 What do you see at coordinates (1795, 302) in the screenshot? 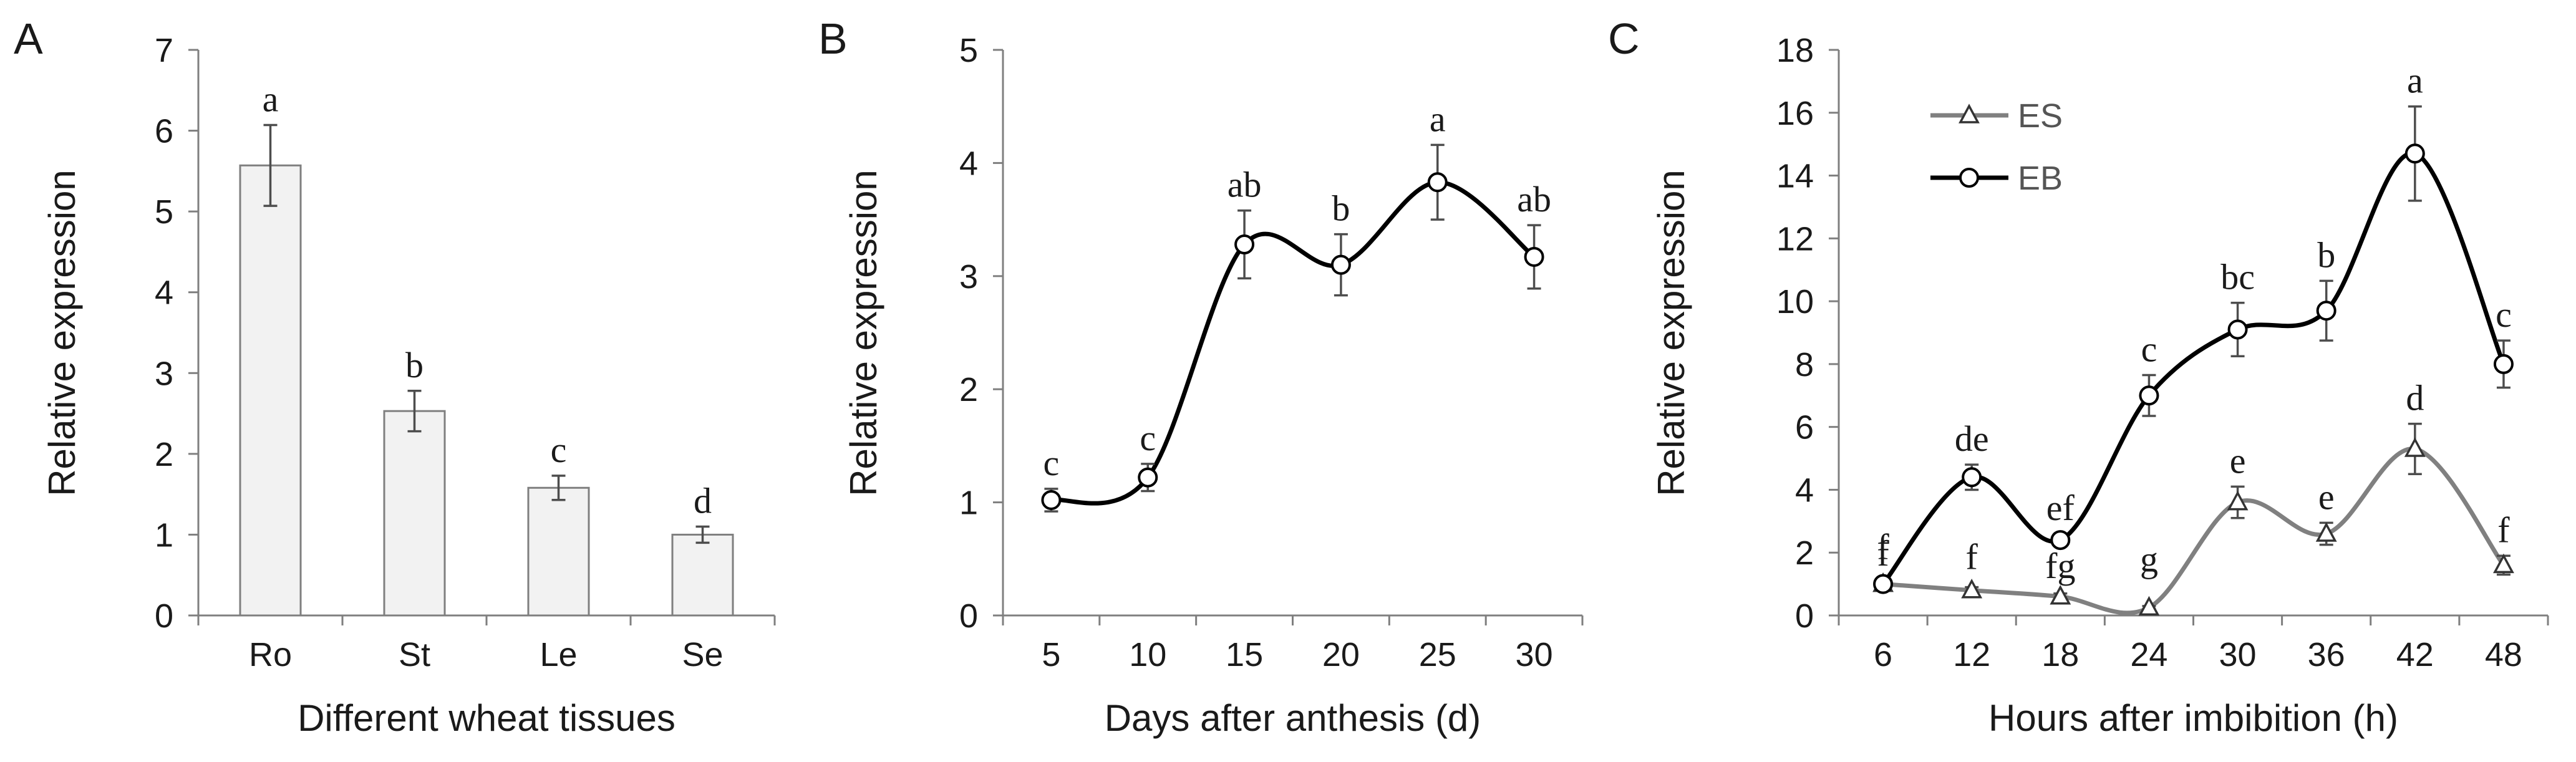
I see `panel-c-y-tick-label: 10` at bounding box center [1795, 302].